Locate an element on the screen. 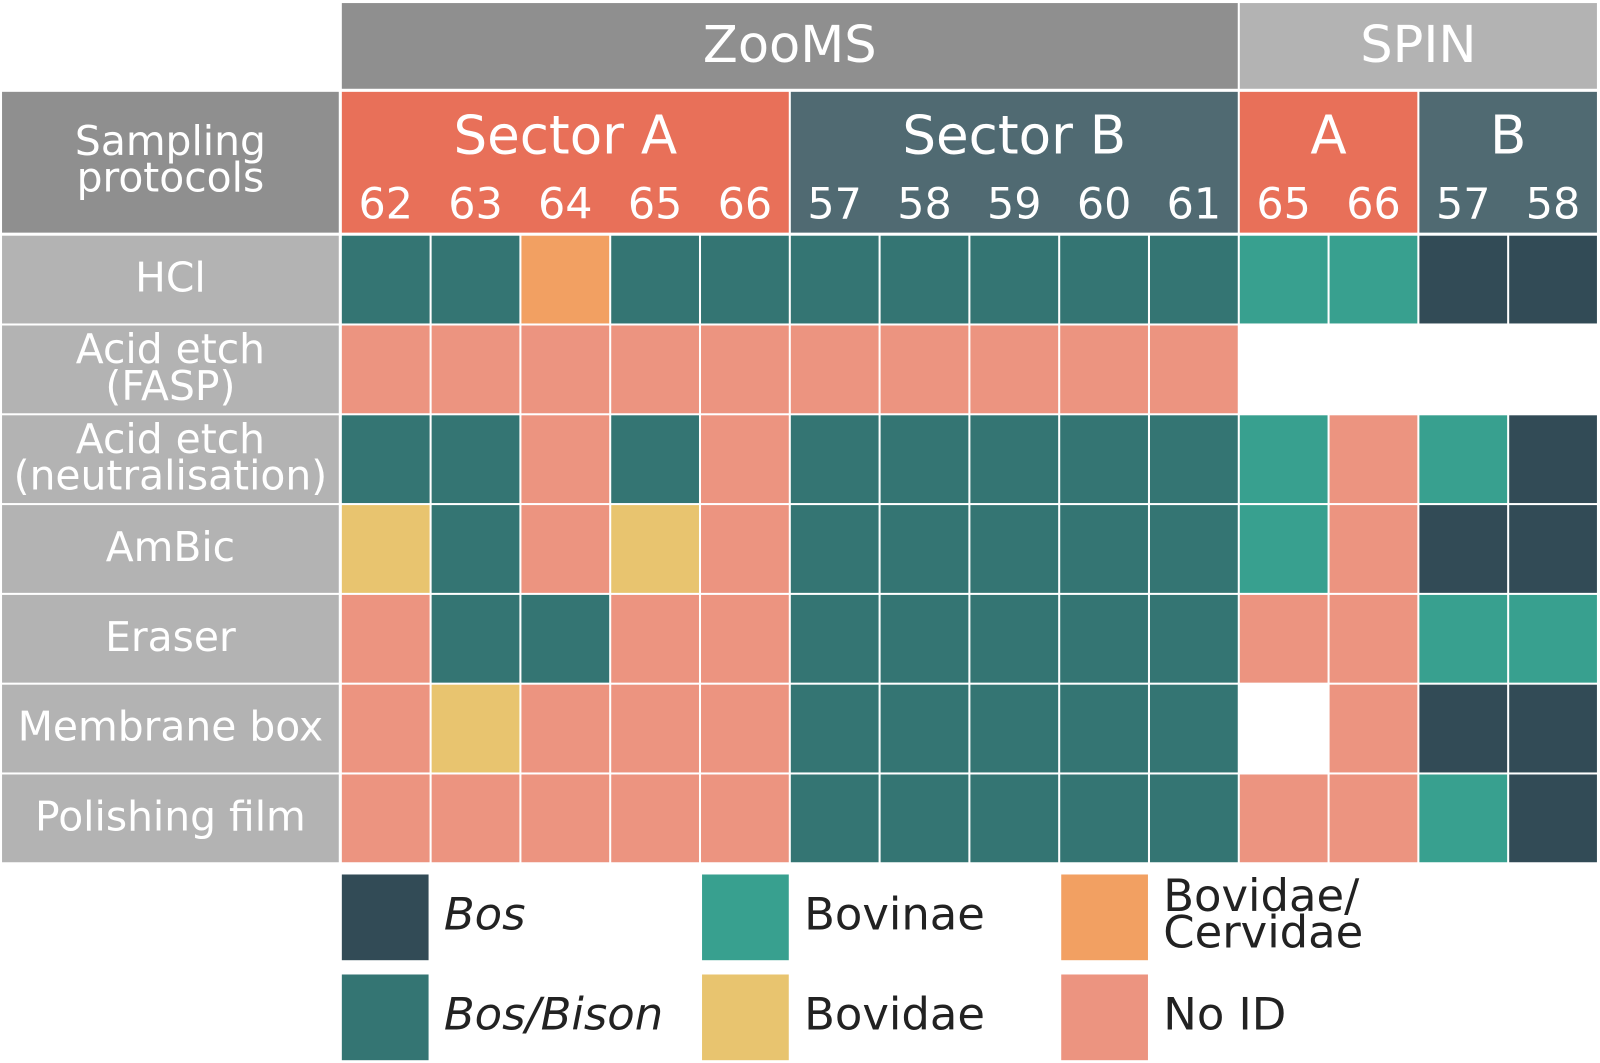 The image size is (1600, 1063). column-label: 61 is located at coordinates (1194, 205).